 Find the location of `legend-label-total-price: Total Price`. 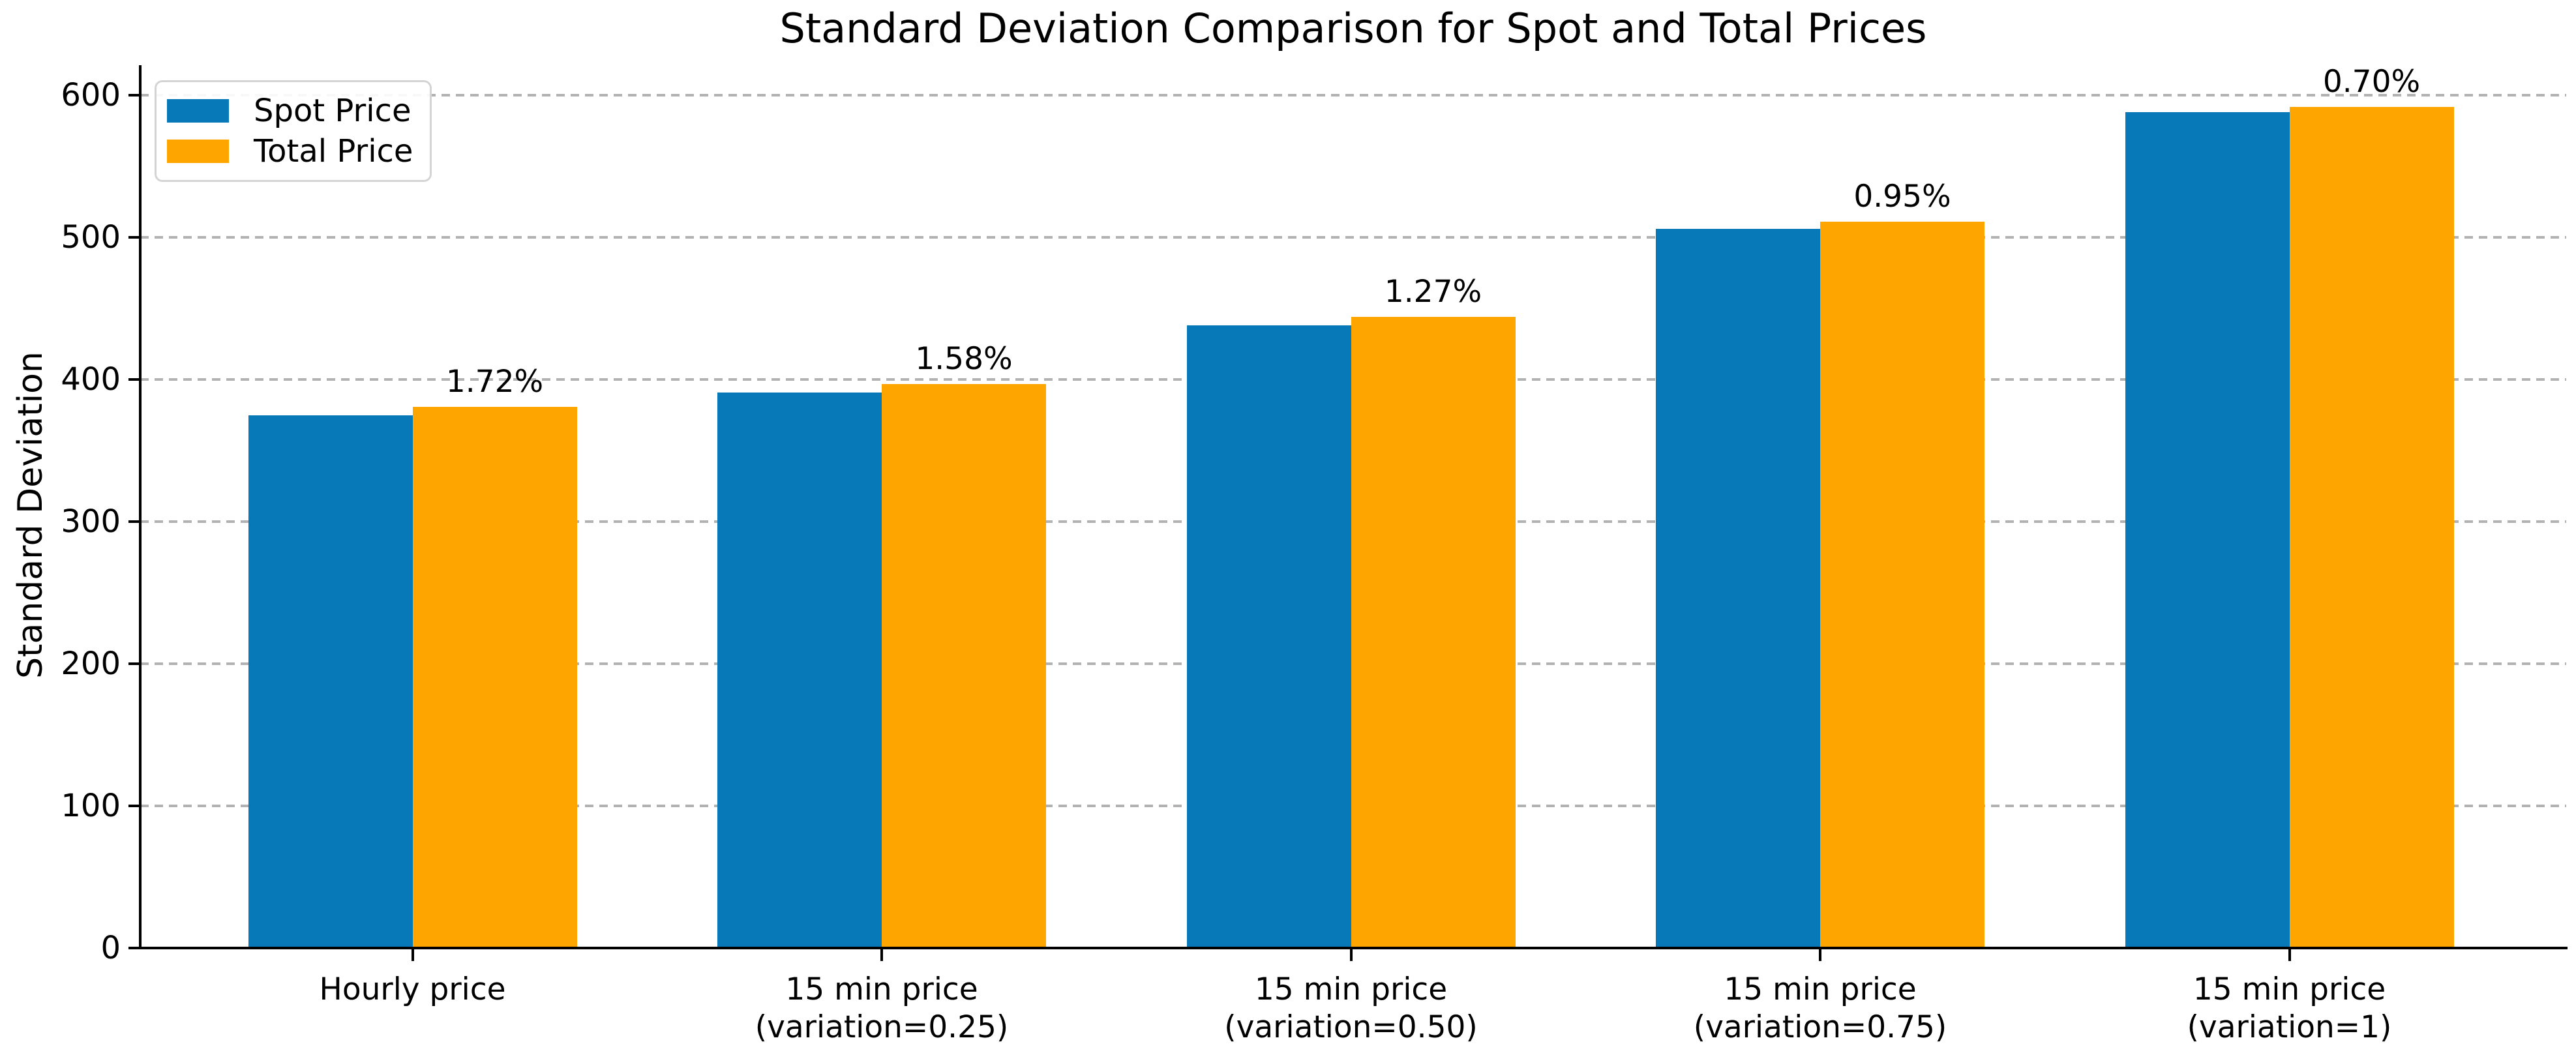

legend-label-total-price: Total Price is located at coordinates (333, 151).